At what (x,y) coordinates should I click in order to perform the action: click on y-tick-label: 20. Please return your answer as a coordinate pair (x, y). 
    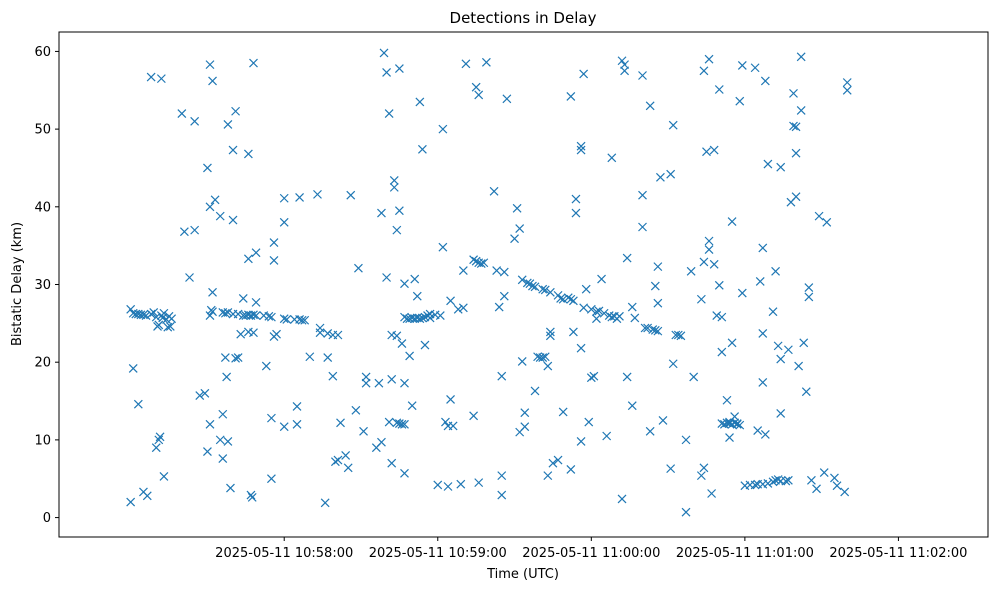
    Looking at the image, I should click on (42, 363).